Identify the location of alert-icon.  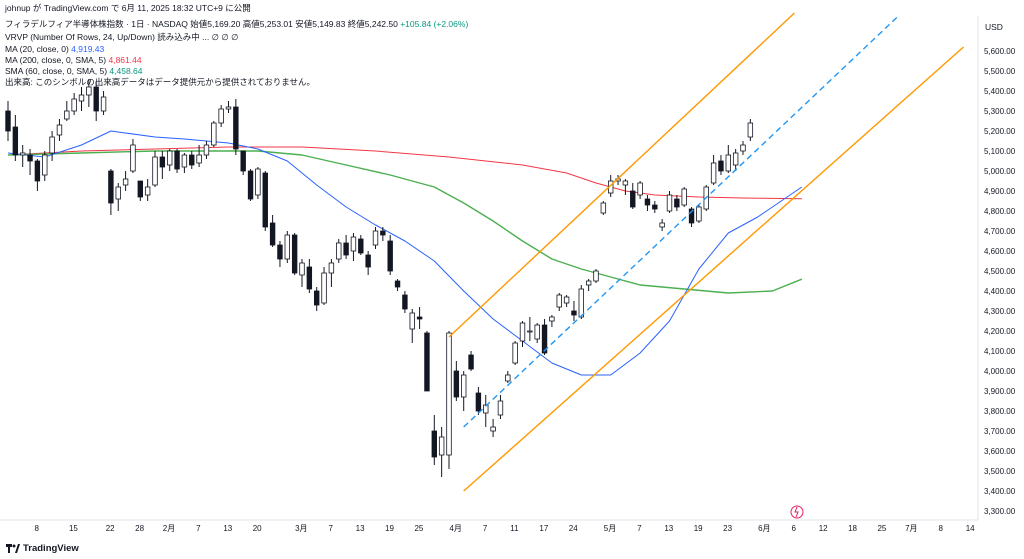
(797, 512).